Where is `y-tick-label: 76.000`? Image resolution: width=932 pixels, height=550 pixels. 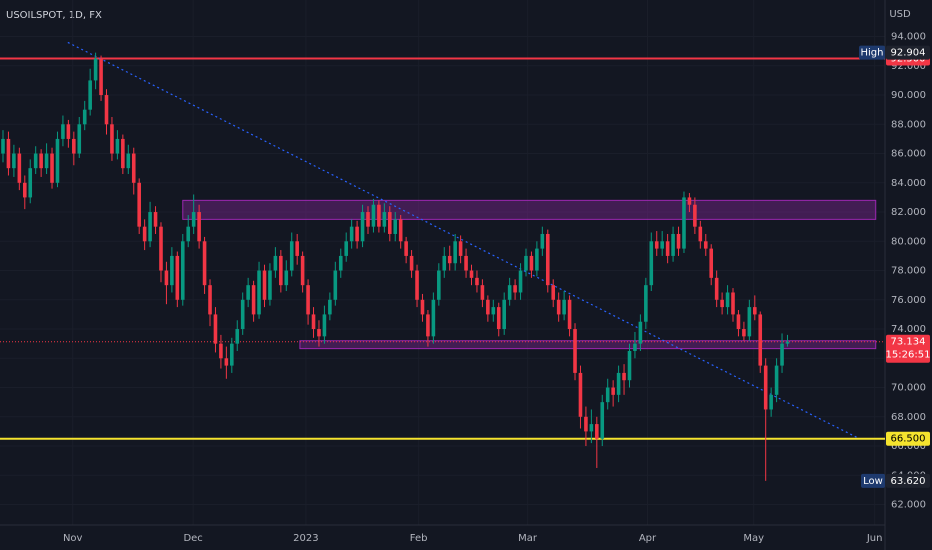 y-tick-label: 76.000 is located at coordinates (908, 300).